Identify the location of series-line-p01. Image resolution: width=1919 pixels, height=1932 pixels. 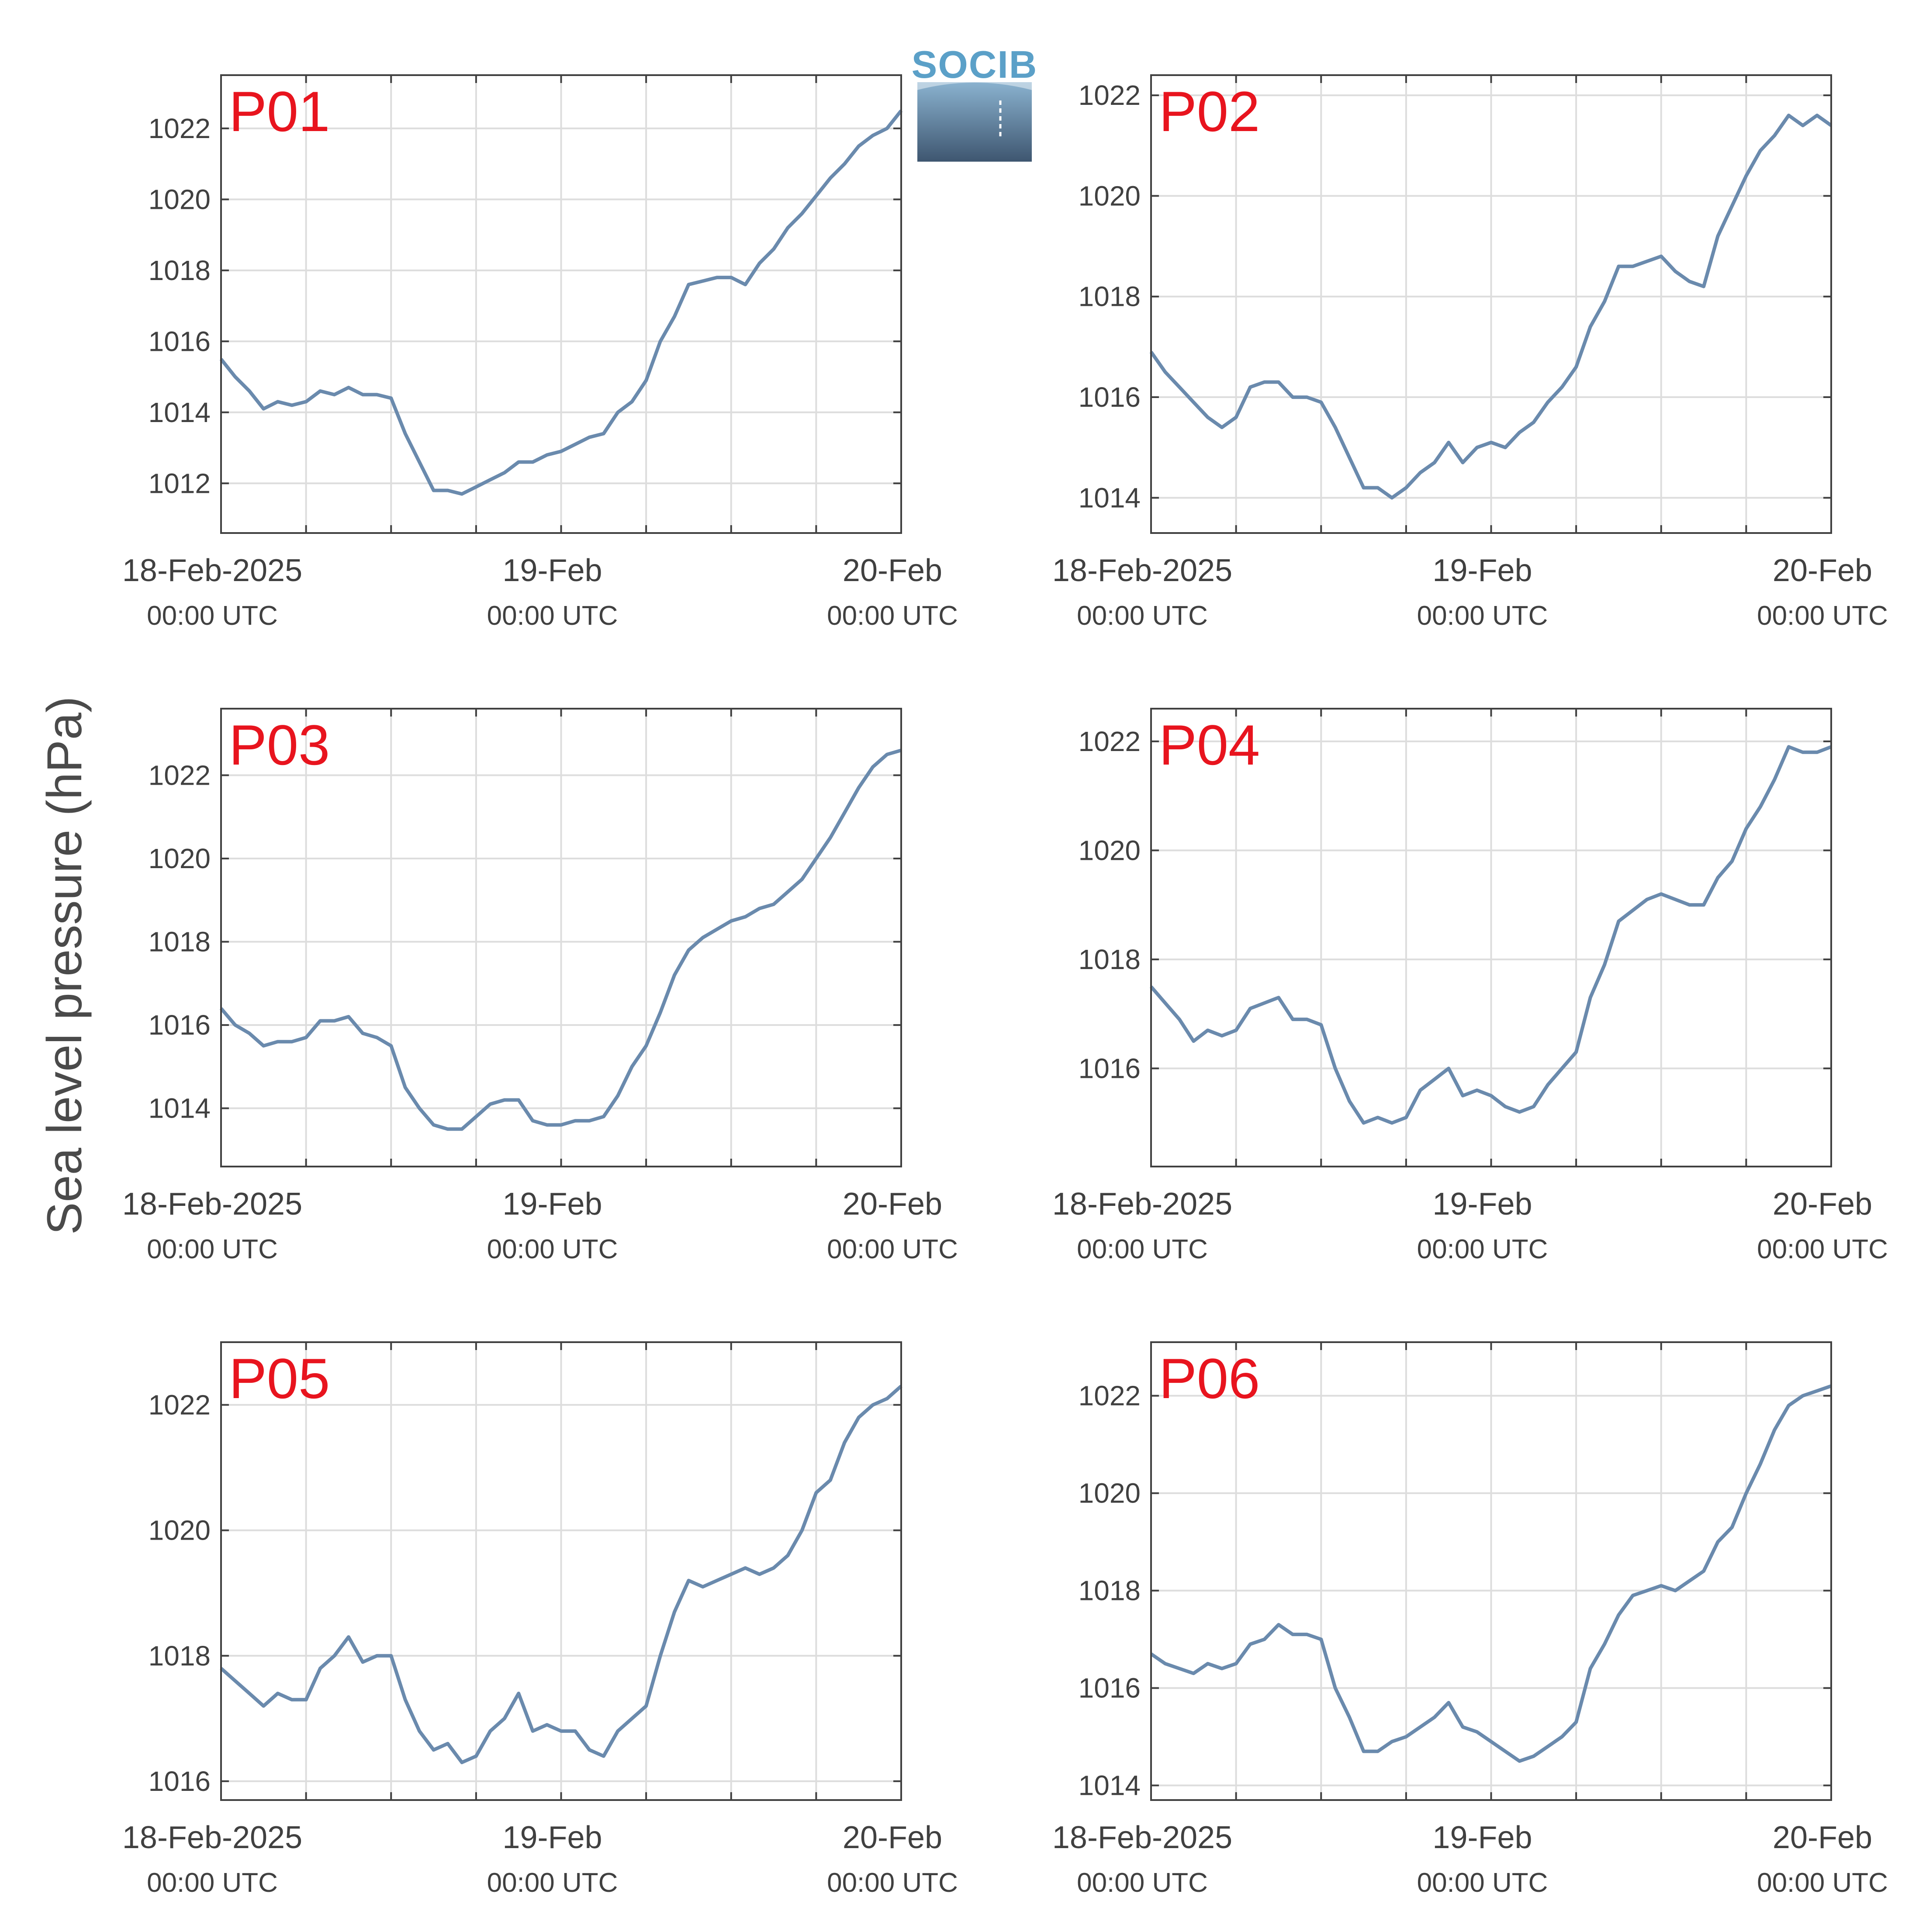
(561, 302).